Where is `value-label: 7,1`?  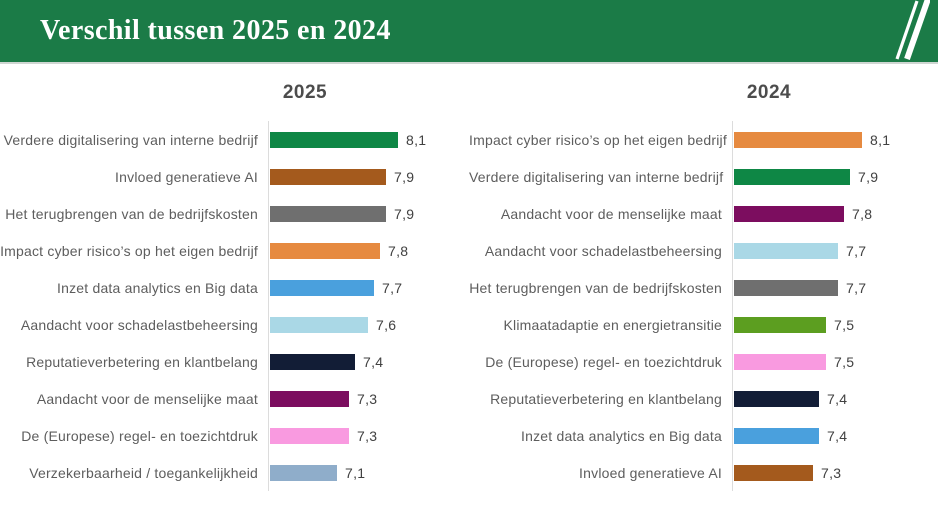 value-label: 7,1 is located at coordinates (355, 472).